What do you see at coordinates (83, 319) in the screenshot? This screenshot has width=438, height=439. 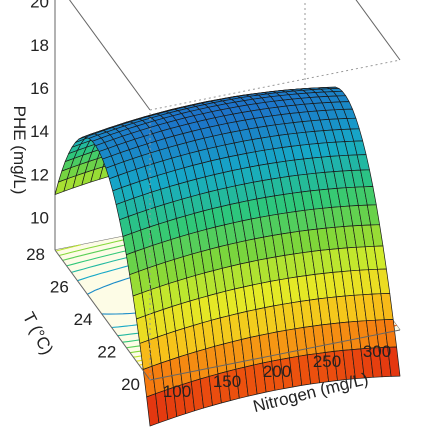 I see `y-tick-label: 24` at bounding box center [83, 319].